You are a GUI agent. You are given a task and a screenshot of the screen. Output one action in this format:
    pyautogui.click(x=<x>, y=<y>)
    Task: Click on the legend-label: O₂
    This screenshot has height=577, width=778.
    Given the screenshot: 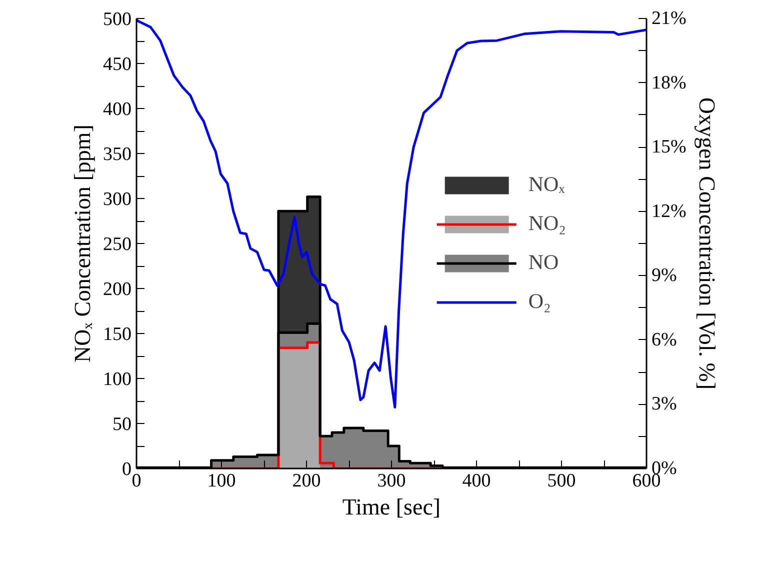 What is the action you would take?
    pyautogui.click(x=539, y=301)
    